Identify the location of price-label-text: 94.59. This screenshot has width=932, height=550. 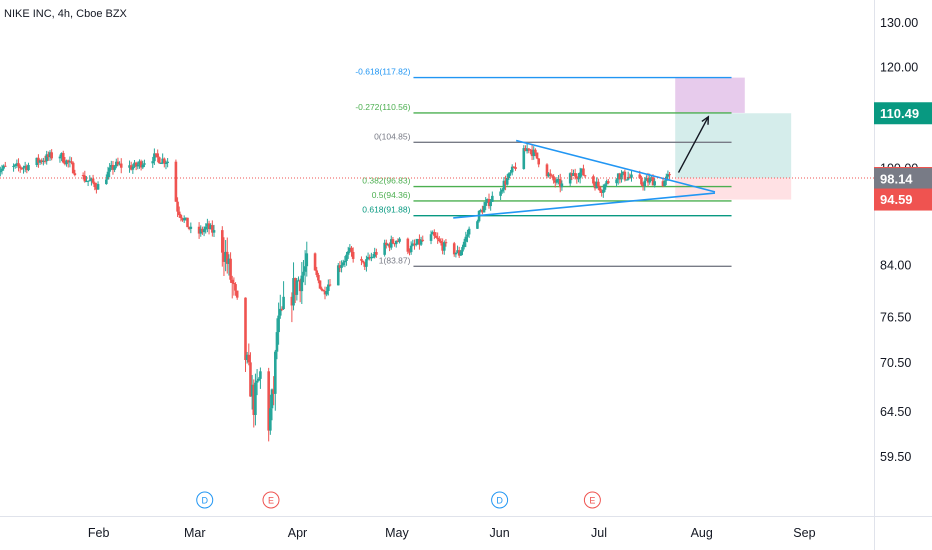
(896, 199).